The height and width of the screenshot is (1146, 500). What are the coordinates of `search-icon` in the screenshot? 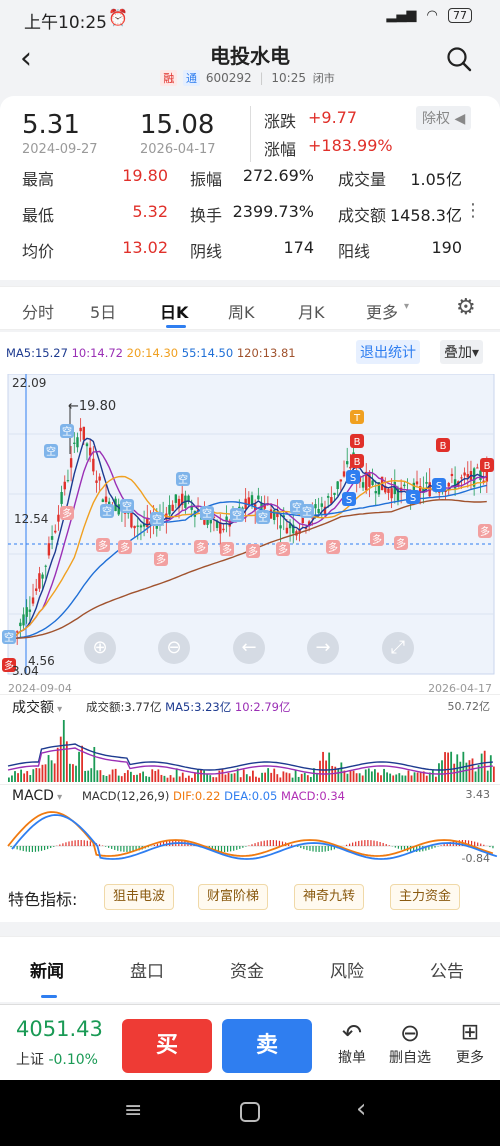 It's located at (459, 59).